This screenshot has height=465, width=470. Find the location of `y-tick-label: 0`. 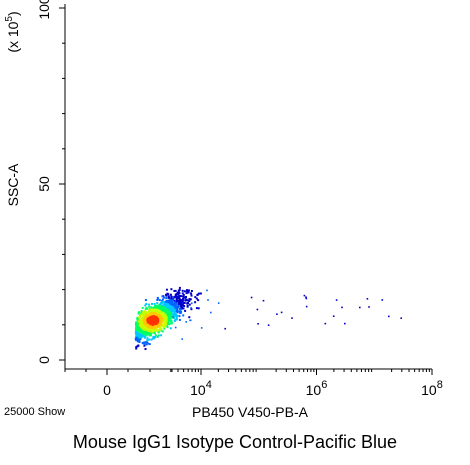

y-tick-label: 0 is located at coordinates (44, 360).